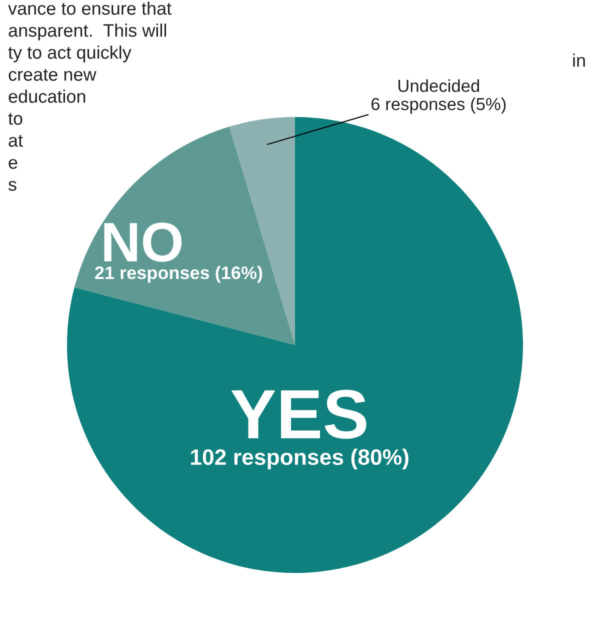  I want to click on data-label: 102 responses (80%), so click(299, 459).